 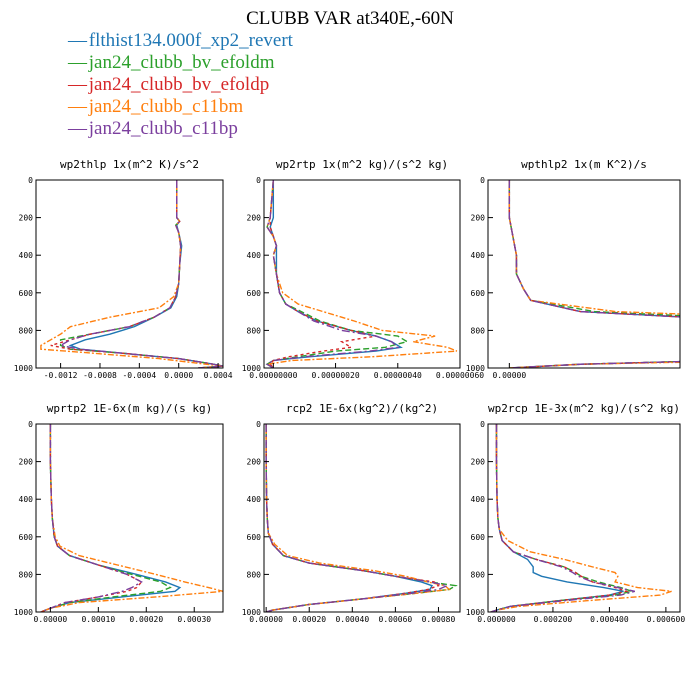 What do you see at coordinates (163, 128) in the screenshot?
I see `legend-label: jan24_clubb_c11bp` at bounding box center [163, 128].